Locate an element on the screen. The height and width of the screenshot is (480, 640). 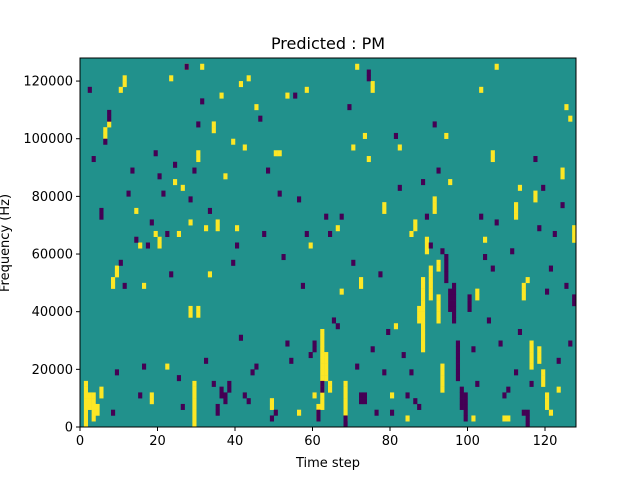
y-axis: 0 20000 40000 60000 80000 100000 120000 is located at coordinates (51, 255).